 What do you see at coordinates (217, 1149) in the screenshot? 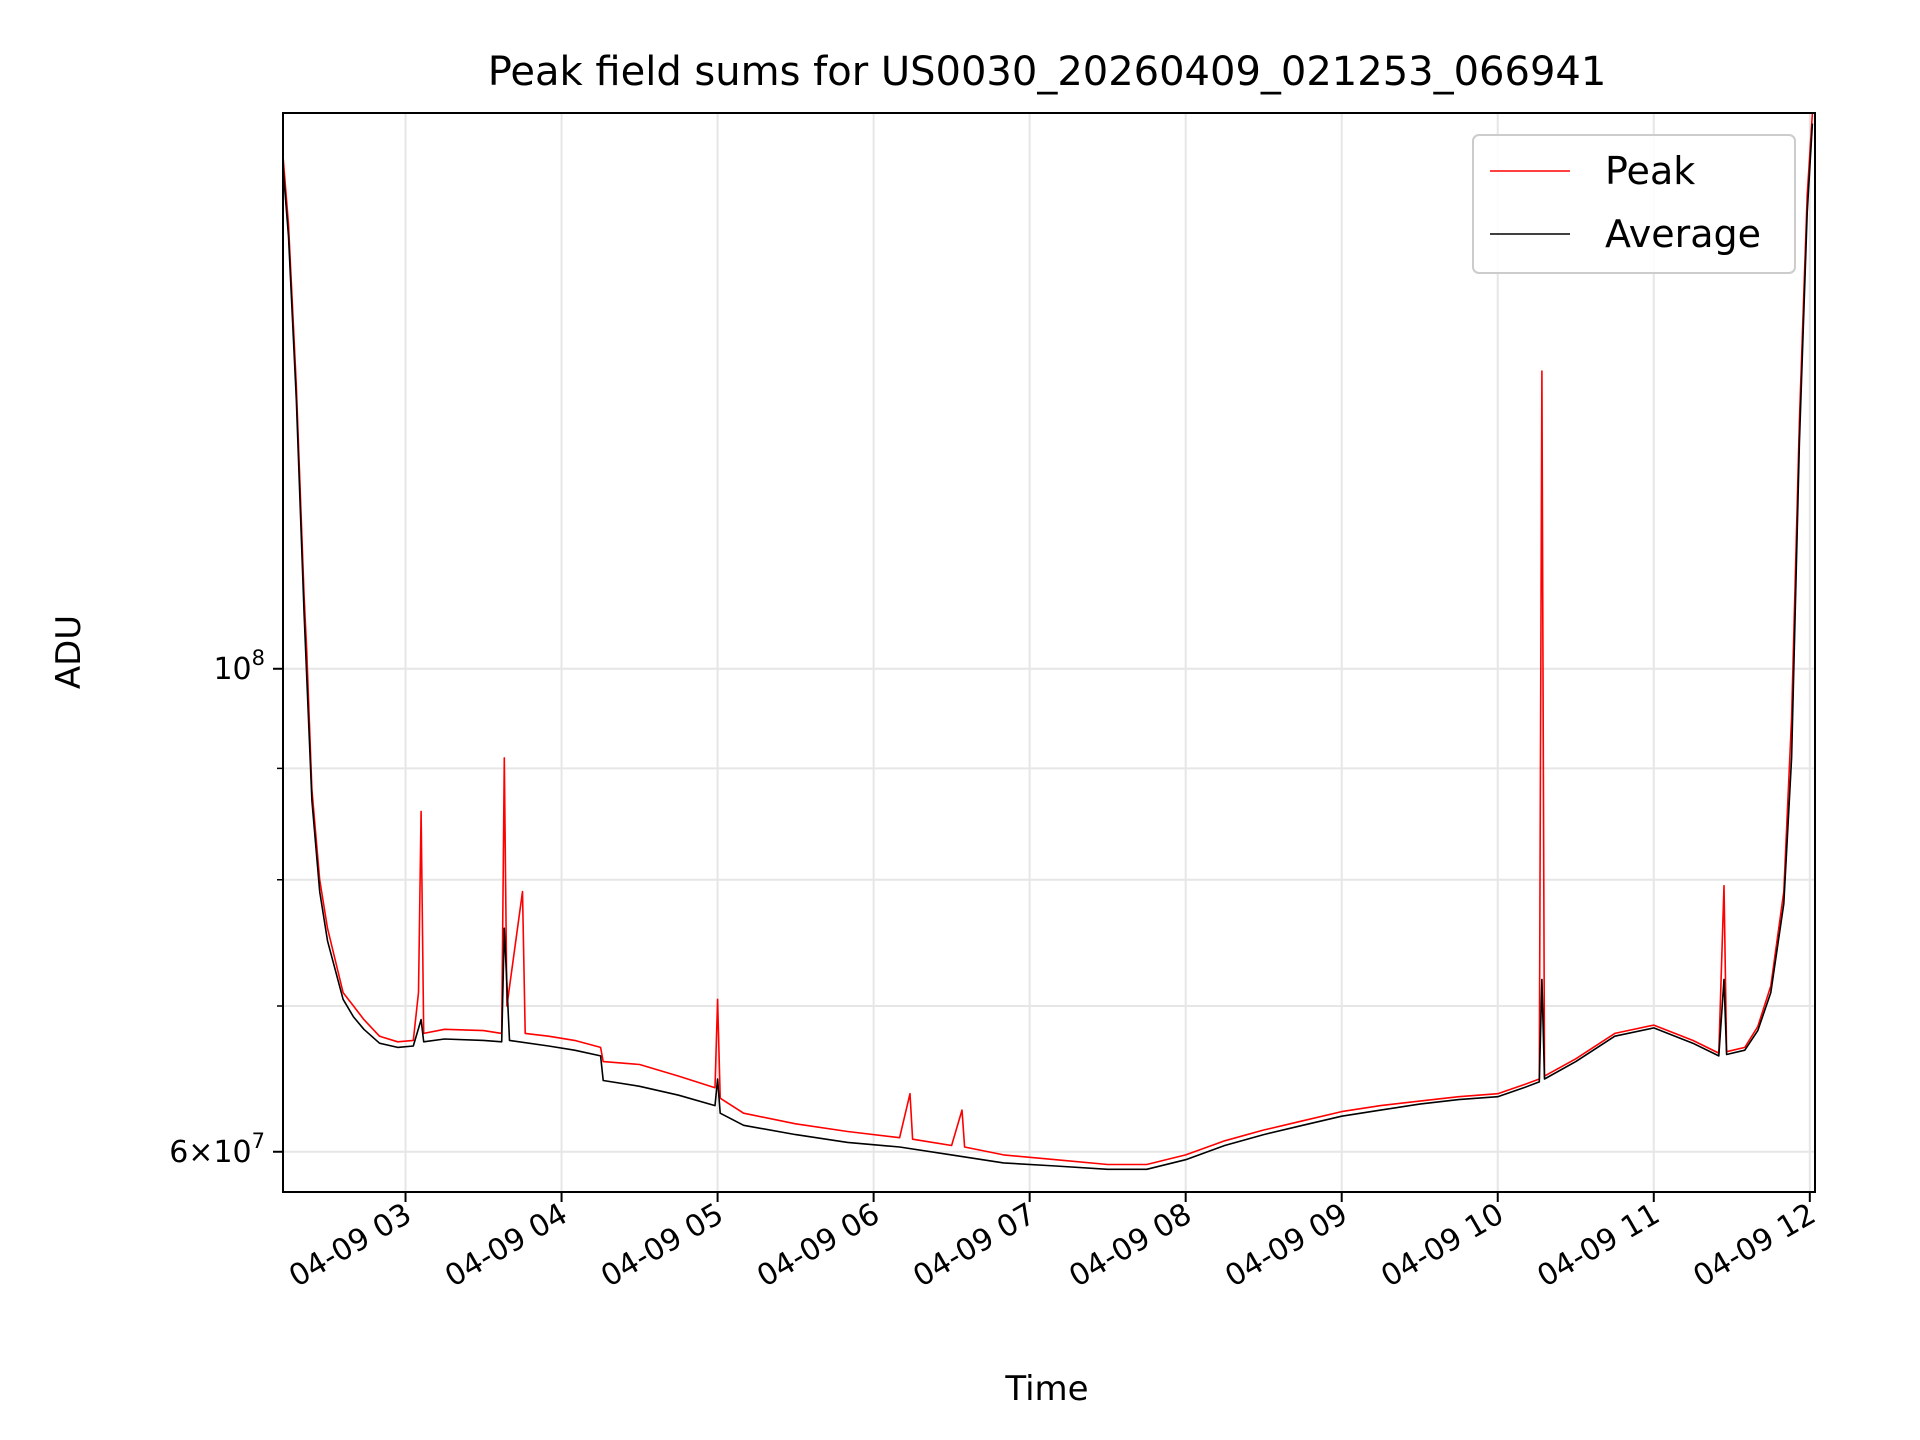
I see `y-tick-label: 6×107` at bounding box center [217, 1149].